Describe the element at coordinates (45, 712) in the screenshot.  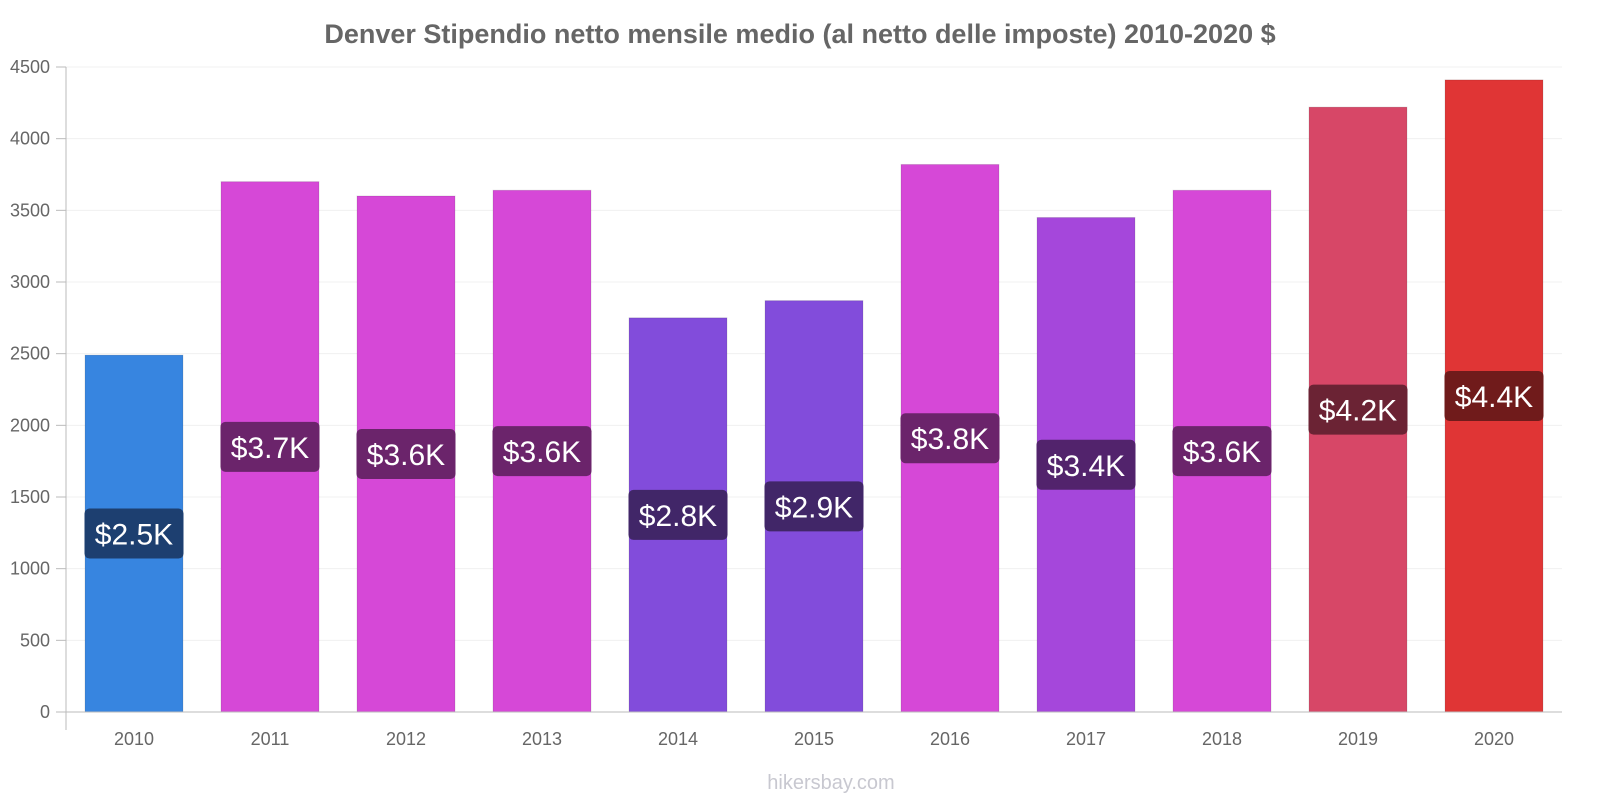
I see `y-tick-label: 0` at that location.